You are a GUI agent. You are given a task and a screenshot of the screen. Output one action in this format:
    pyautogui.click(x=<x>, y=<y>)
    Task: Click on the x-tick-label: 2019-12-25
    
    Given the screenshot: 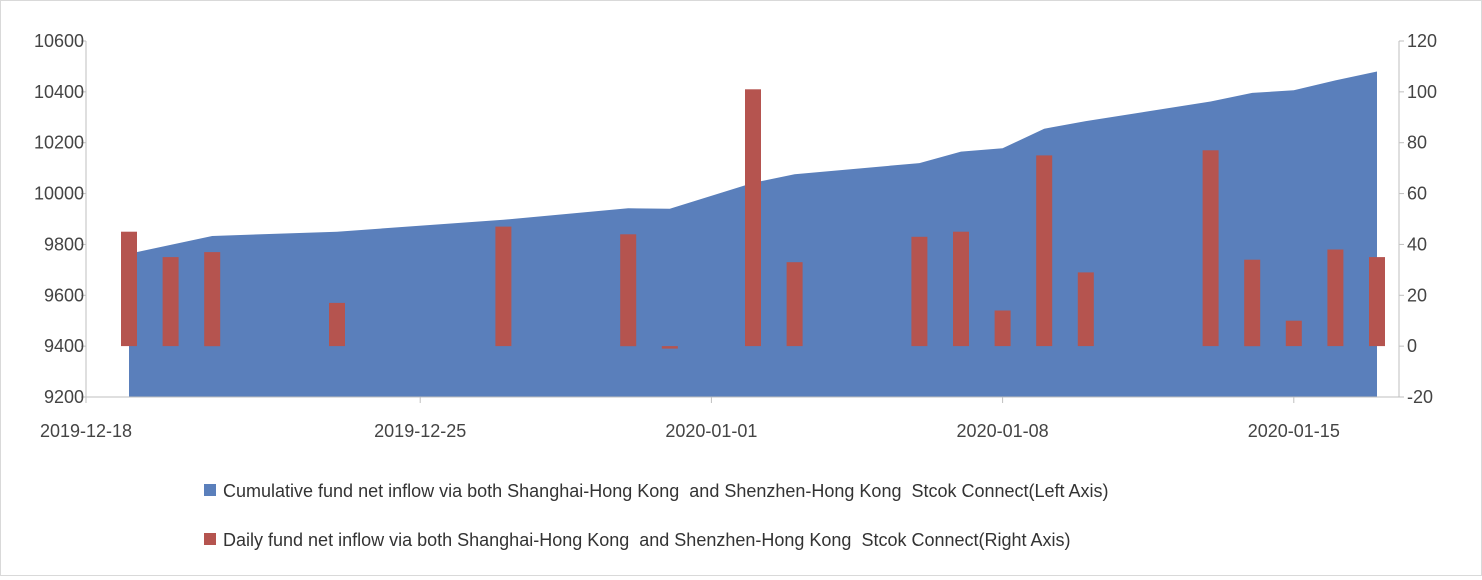 What is the action you would take?
    pyautogui.click(x=420, y=431)
    